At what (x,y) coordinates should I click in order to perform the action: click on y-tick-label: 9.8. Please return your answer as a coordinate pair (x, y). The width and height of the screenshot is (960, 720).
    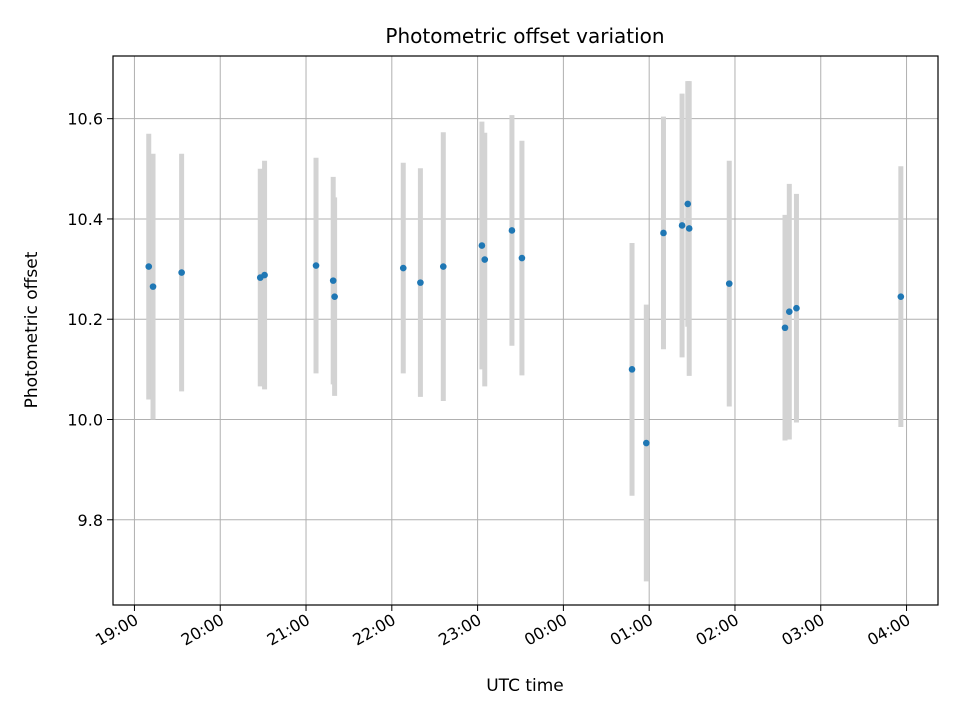
    Looking at the image, I should click on (90, 520).